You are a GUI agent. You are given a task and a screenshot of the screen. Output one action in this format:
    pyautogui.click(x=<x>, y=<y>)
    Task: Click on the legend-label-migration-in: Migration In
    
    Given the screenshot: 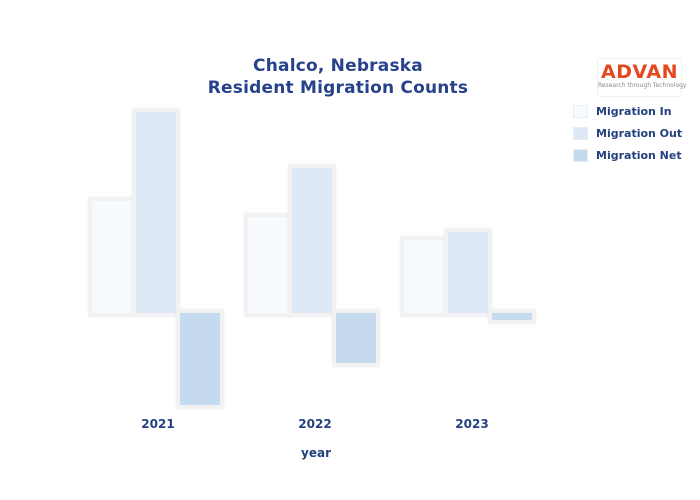 What is the action you would take?
    pyautogui.click(x=634, y=111)
    